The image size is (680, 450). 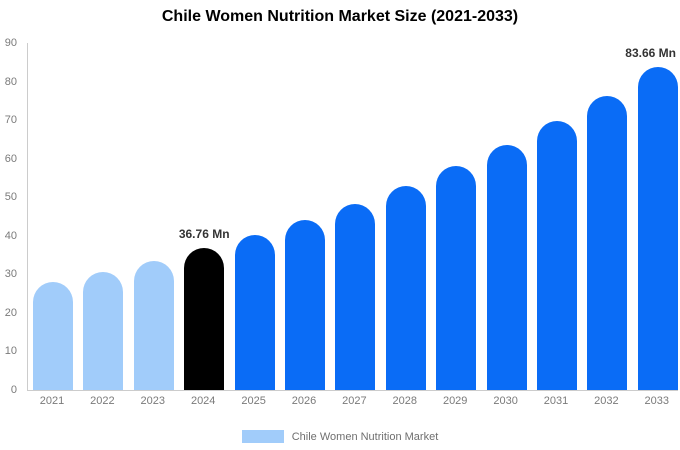 What do you see at coordinates (556, 401) in the screenshot?
I see `x-tick-label-2031: 2031` at bounding box center [556, 401].